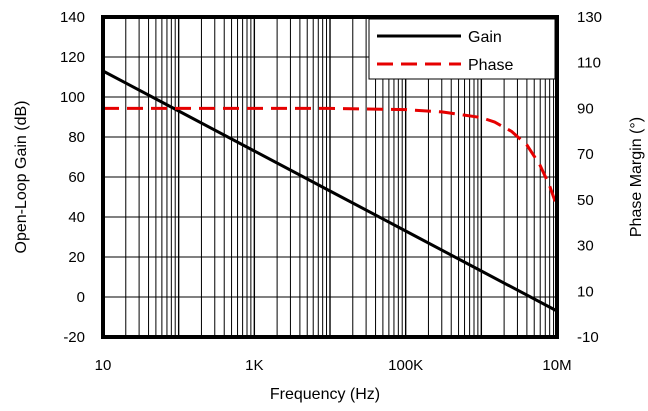 This screenshot has width=648, height=411. I want to click on y-left-tick-label: 120, so click(72, 57).